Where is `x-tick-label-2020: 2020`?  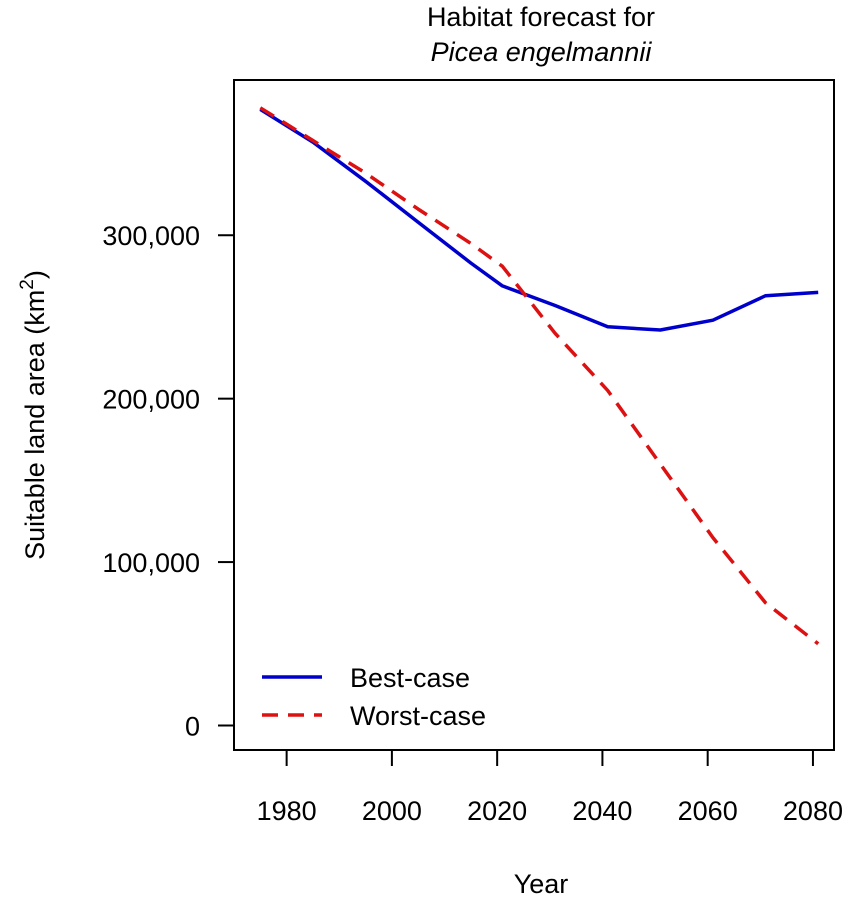 x-tick-label-2020: 2020 is located at coordinates (497, 811).